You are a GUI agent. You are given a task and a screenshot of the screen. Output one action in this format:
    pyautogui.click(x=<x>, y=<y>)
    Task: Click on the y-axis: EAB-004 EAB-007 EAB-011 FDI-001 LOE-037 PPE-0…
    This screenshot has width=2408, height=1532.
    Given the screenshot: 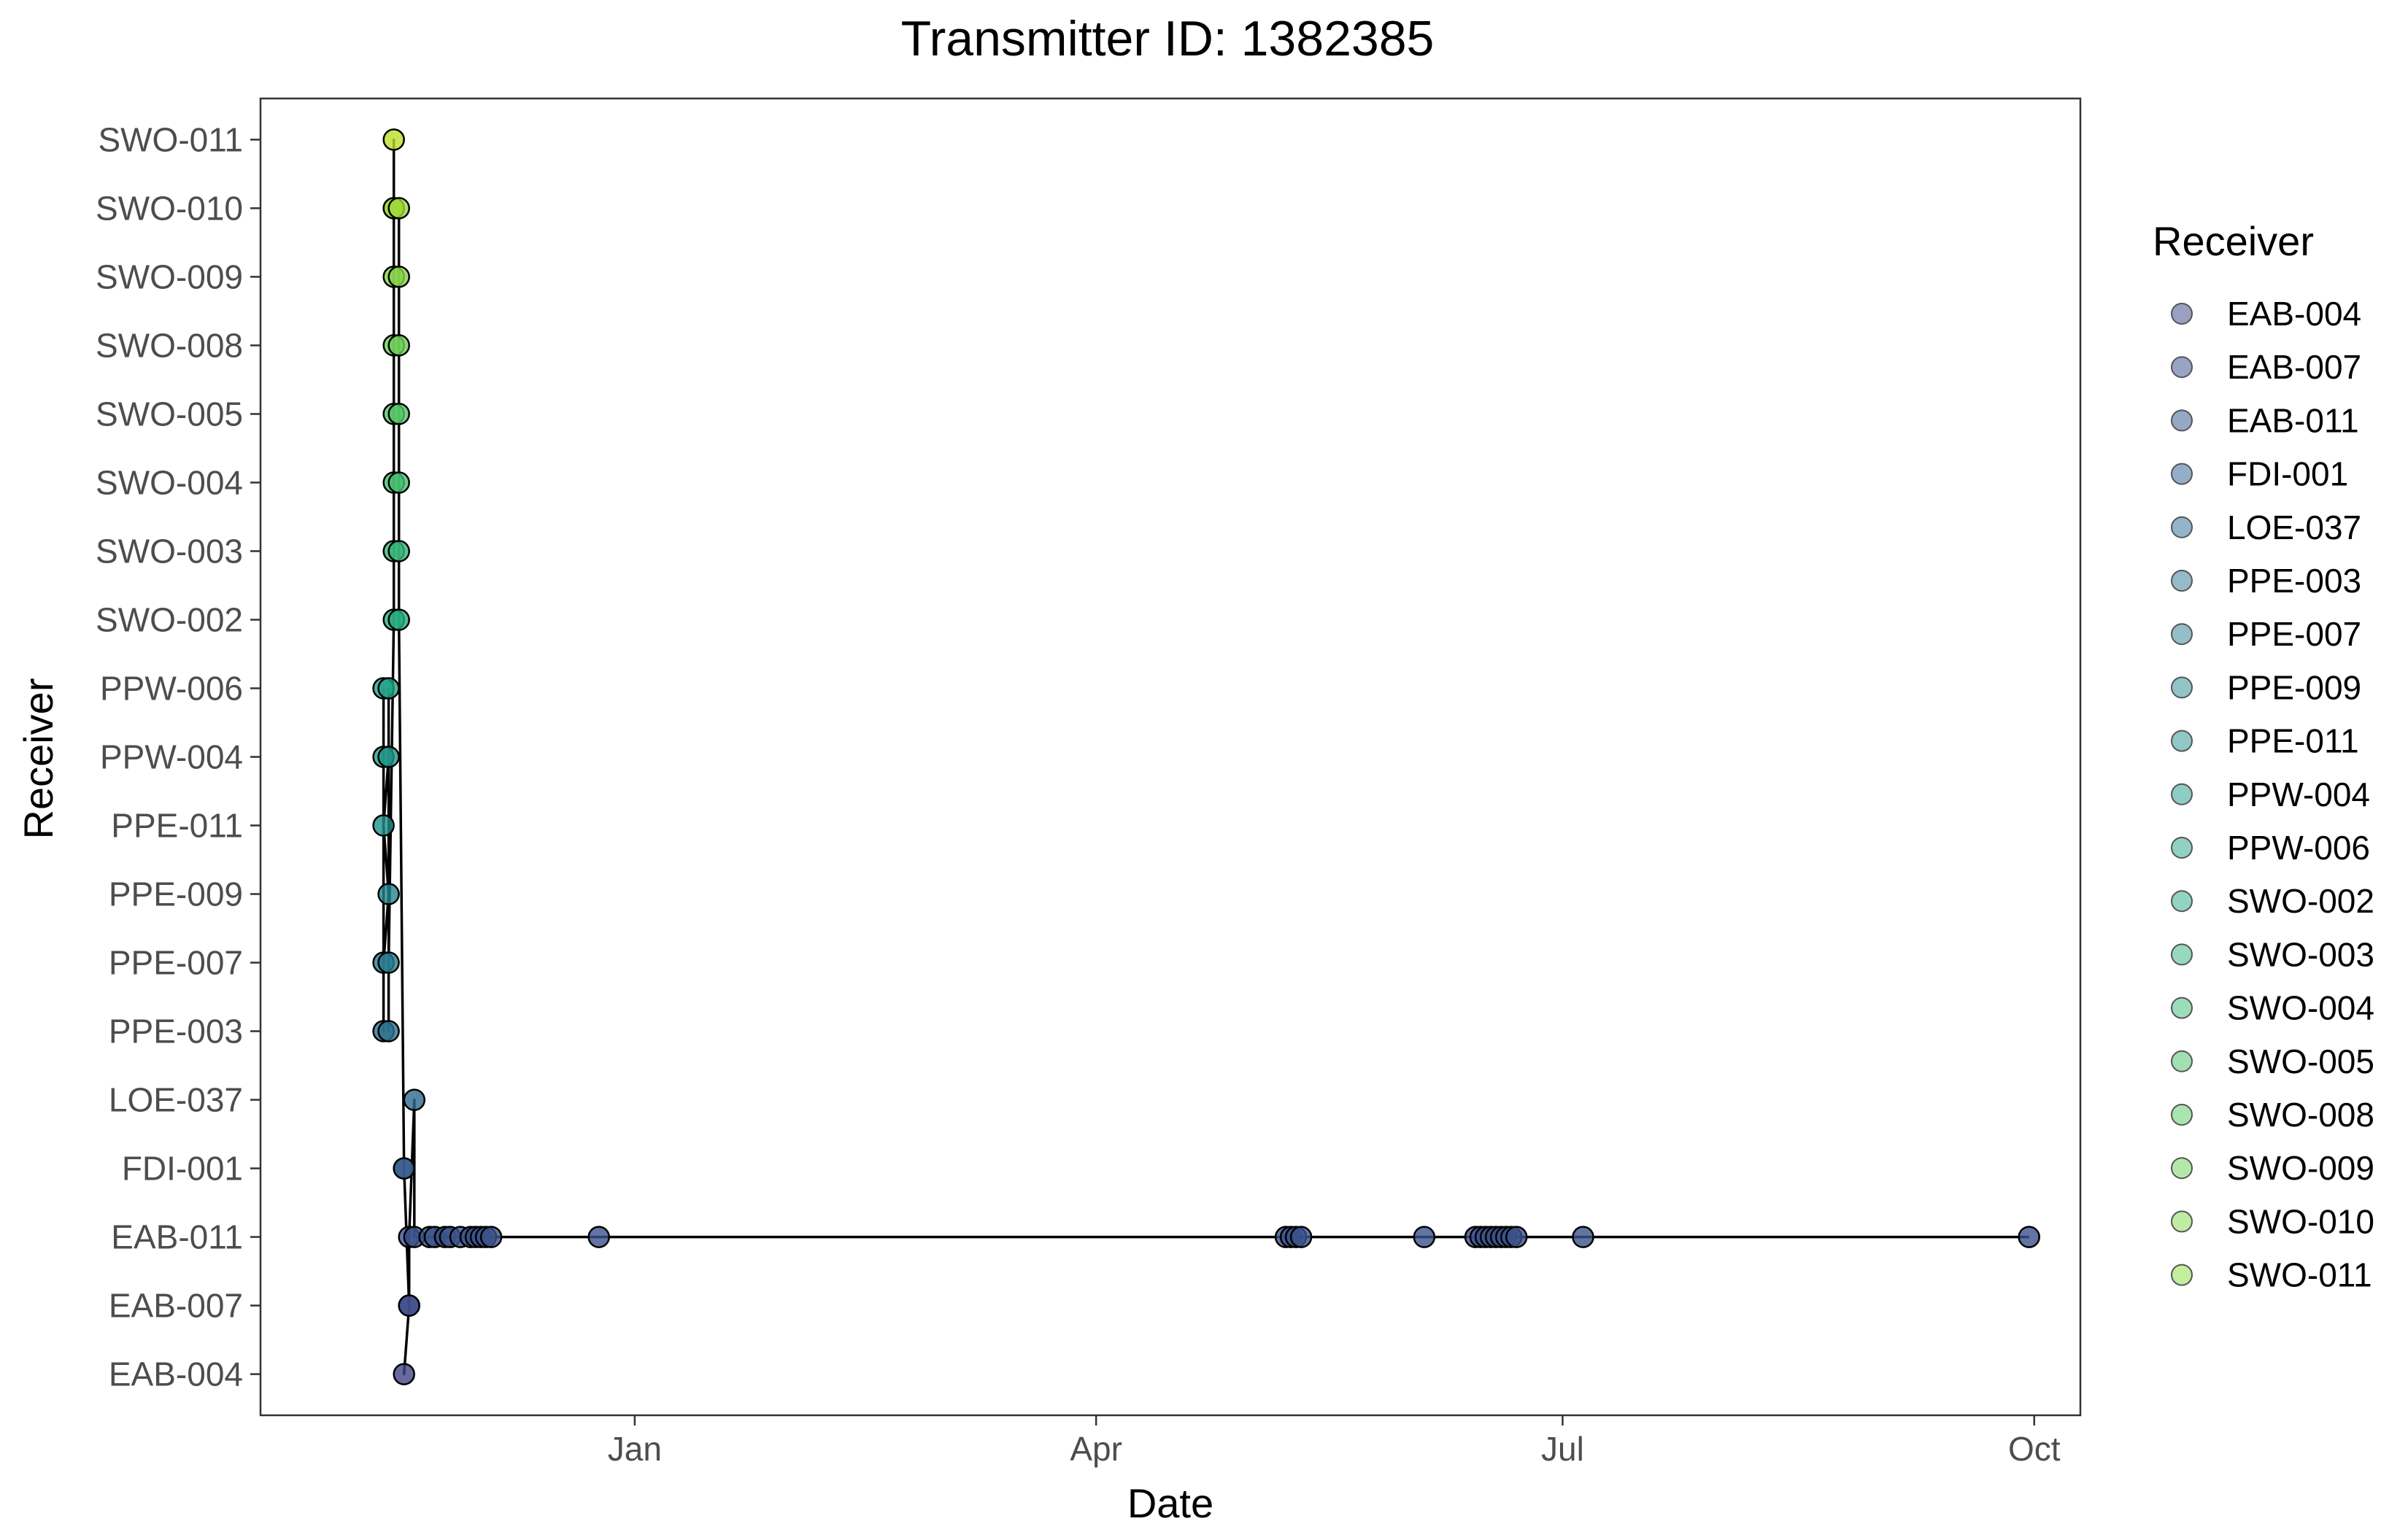 What is the action you would take?
    pyautogui.click(x=178, y=757)
    